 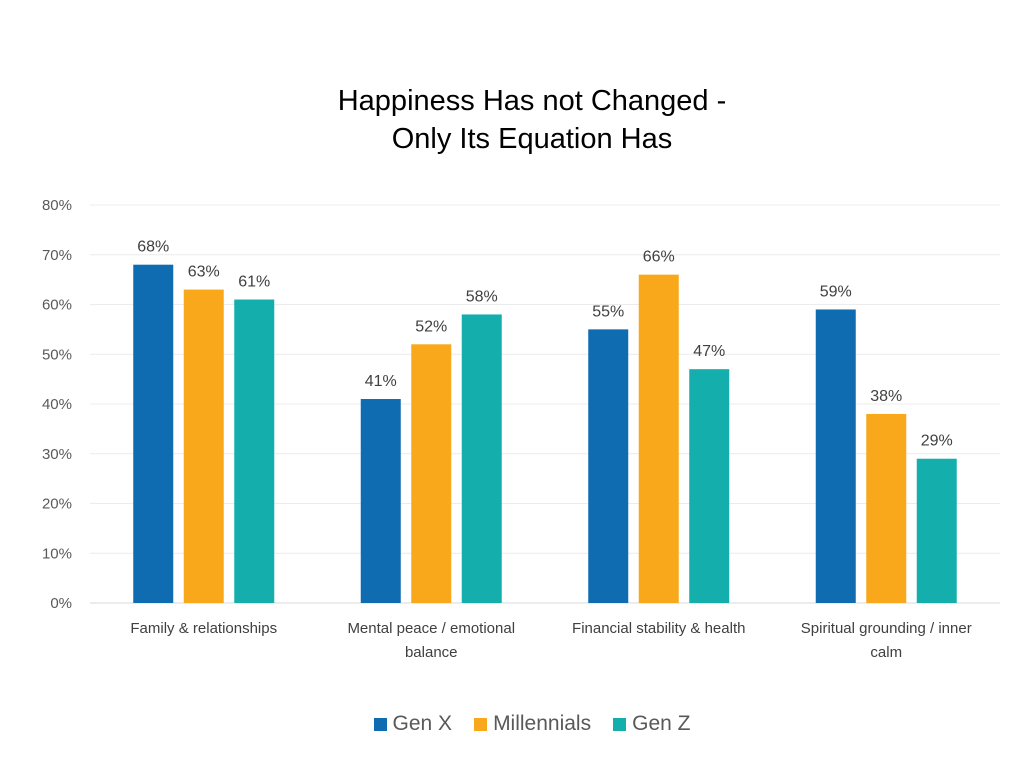 What do you see at coordinates (937, 441) in the screenshot?
I see `data-label: 29%` at bounding box center [937, 441].